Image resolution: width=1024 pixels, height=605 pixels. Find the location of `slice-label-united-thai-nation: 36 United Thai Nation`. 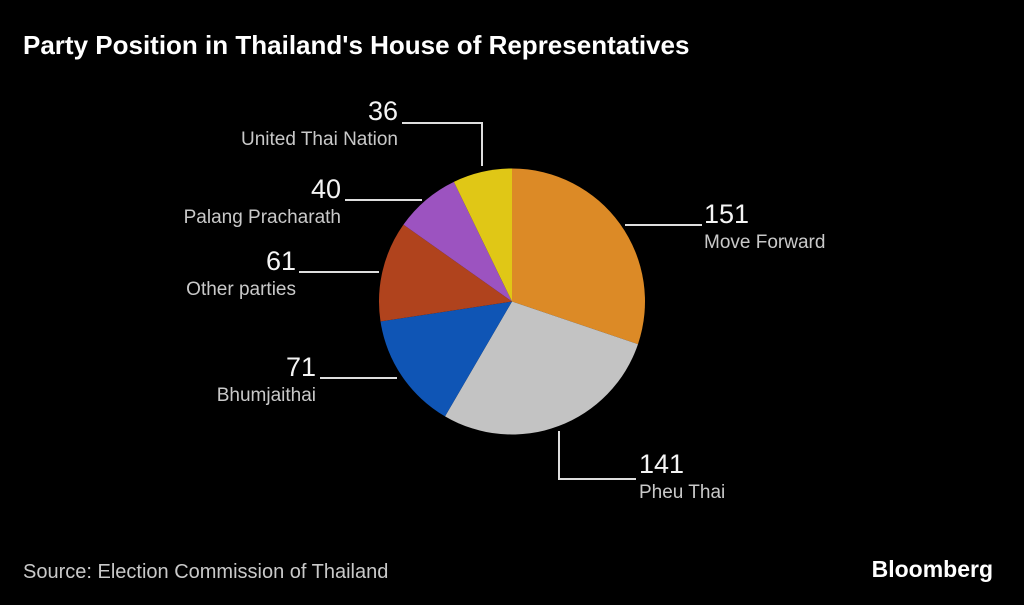

slice-label-united-thai-nation: 36 United Thai Nation is located at coordinates (319, 124).